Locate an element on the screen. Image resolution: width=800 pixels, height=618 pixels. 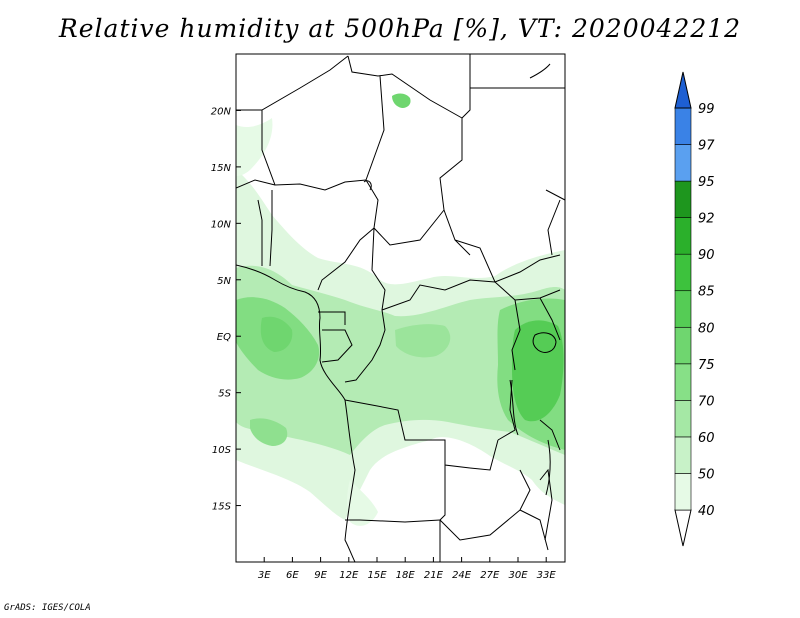
border-southsudan-uganda is located at coordinates (527, 291).